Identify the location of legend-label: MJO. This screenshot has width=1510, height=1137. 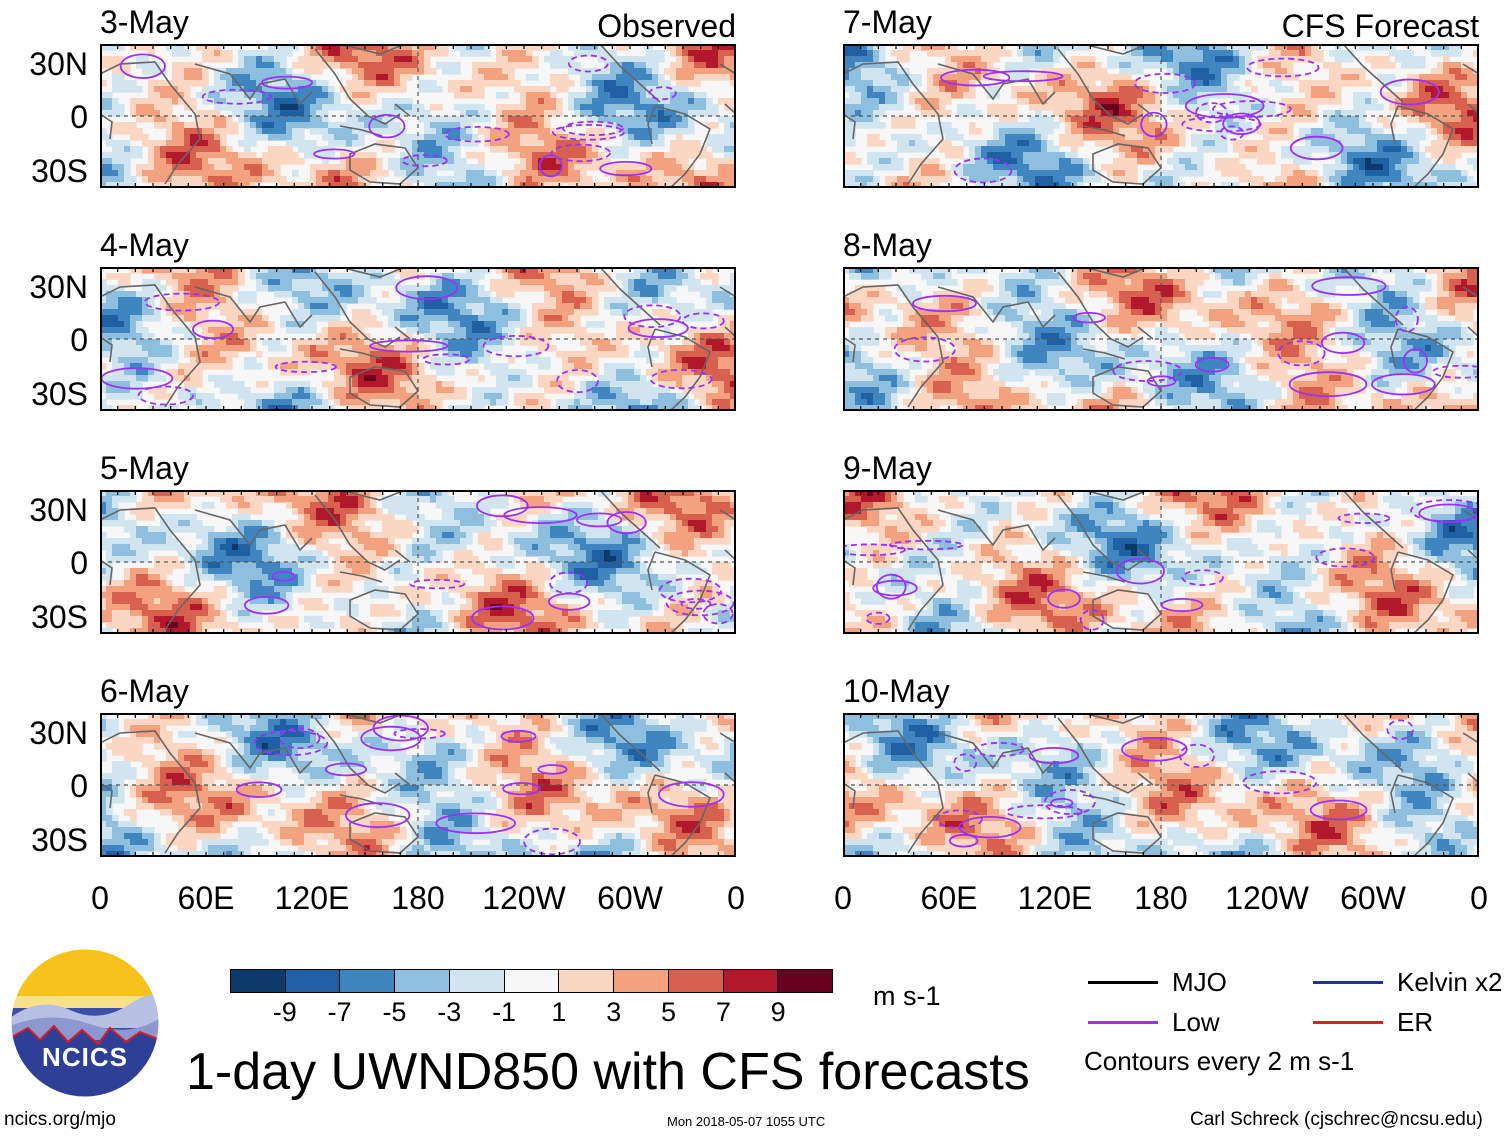
(1199, 982).